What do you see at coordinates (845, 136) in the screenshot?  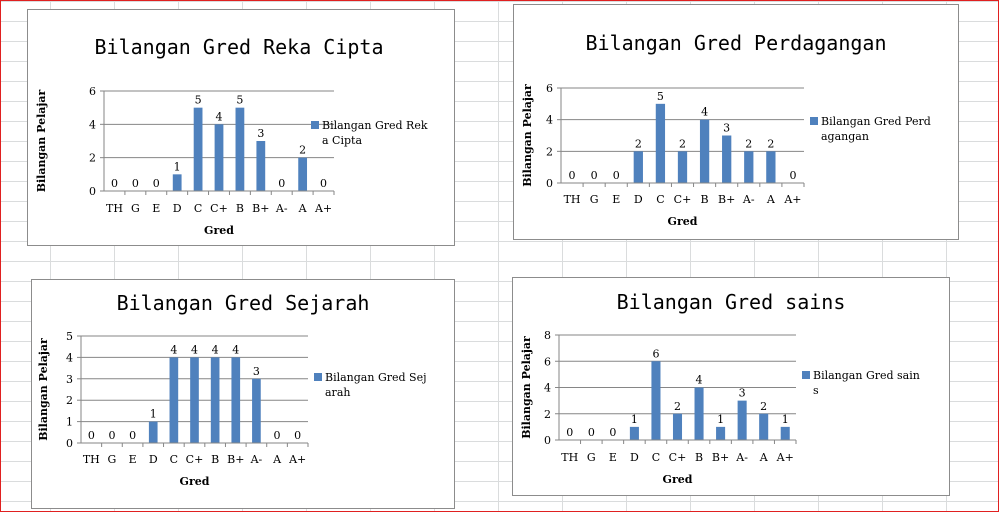 I see `legend-label: agangan` at bounding box center [845, 136].